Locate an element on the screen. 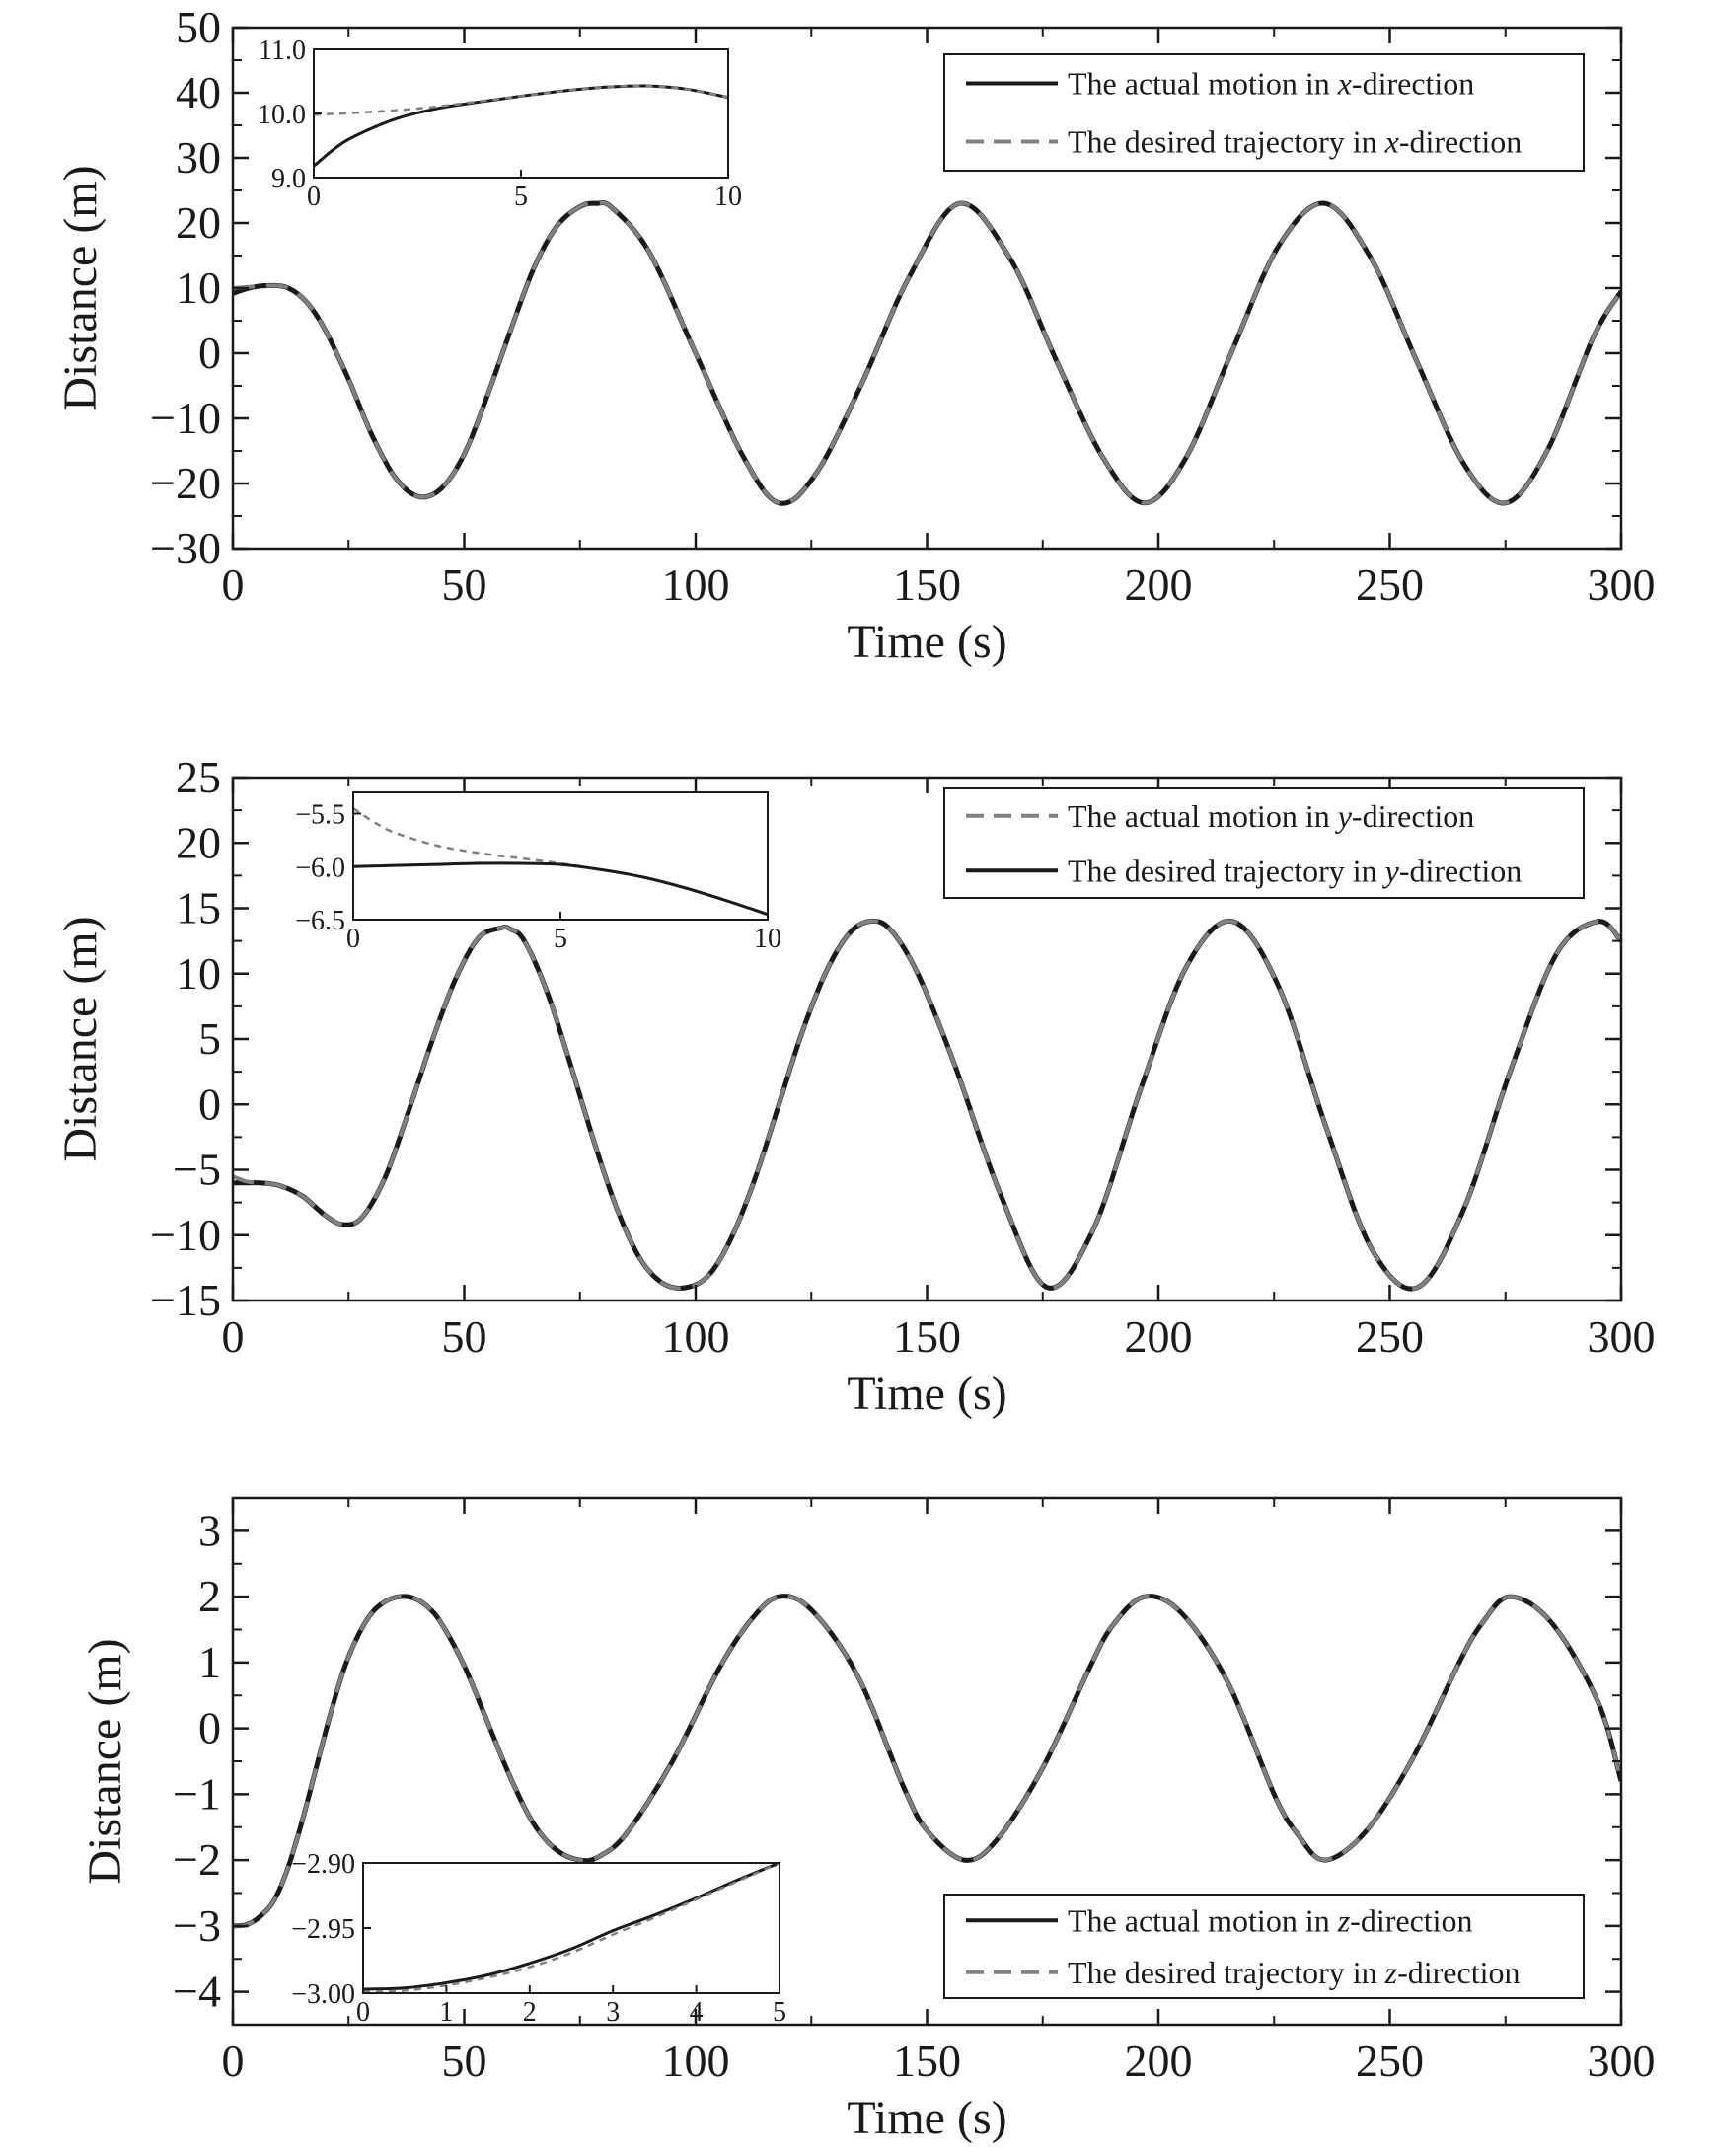  inset-x-tick-label: 1 is located at coordinates (446, 2012).